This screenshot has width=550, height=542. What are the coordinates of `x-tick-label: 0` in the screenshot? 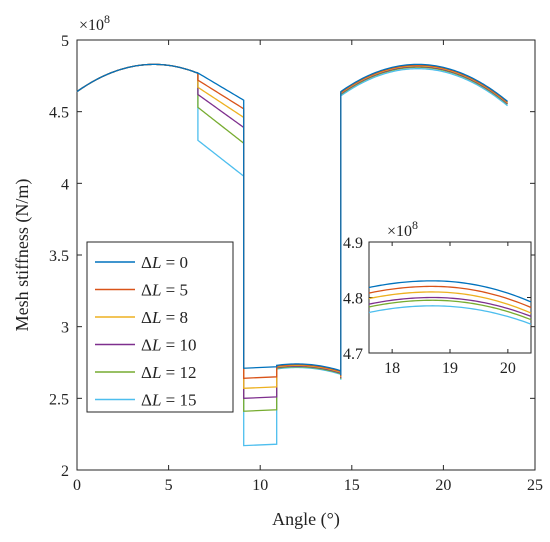 It's located at (77, 485).